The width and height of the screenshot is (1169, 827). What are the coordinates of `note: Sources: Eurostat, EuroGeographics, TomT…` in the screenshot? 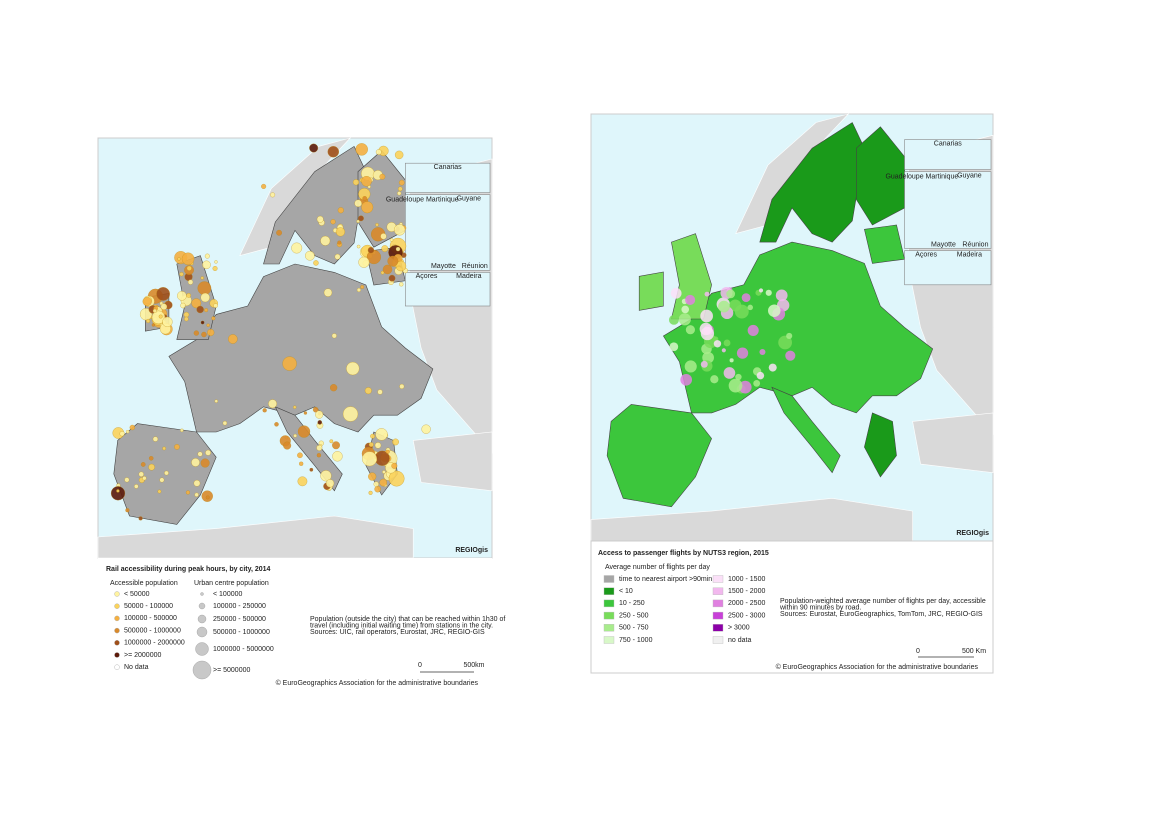 It's located at (881, 614).